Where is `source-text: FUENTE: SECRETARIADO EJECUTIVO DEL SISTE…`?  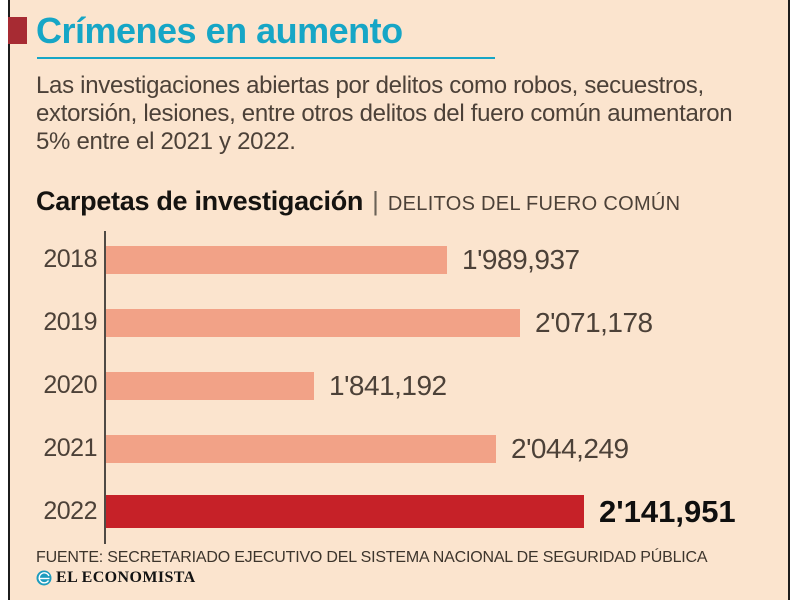 source-text: FUENTE: SECRETARIADO EJECUTIVO DEL SISTE… is located at coordinates (372, 557).